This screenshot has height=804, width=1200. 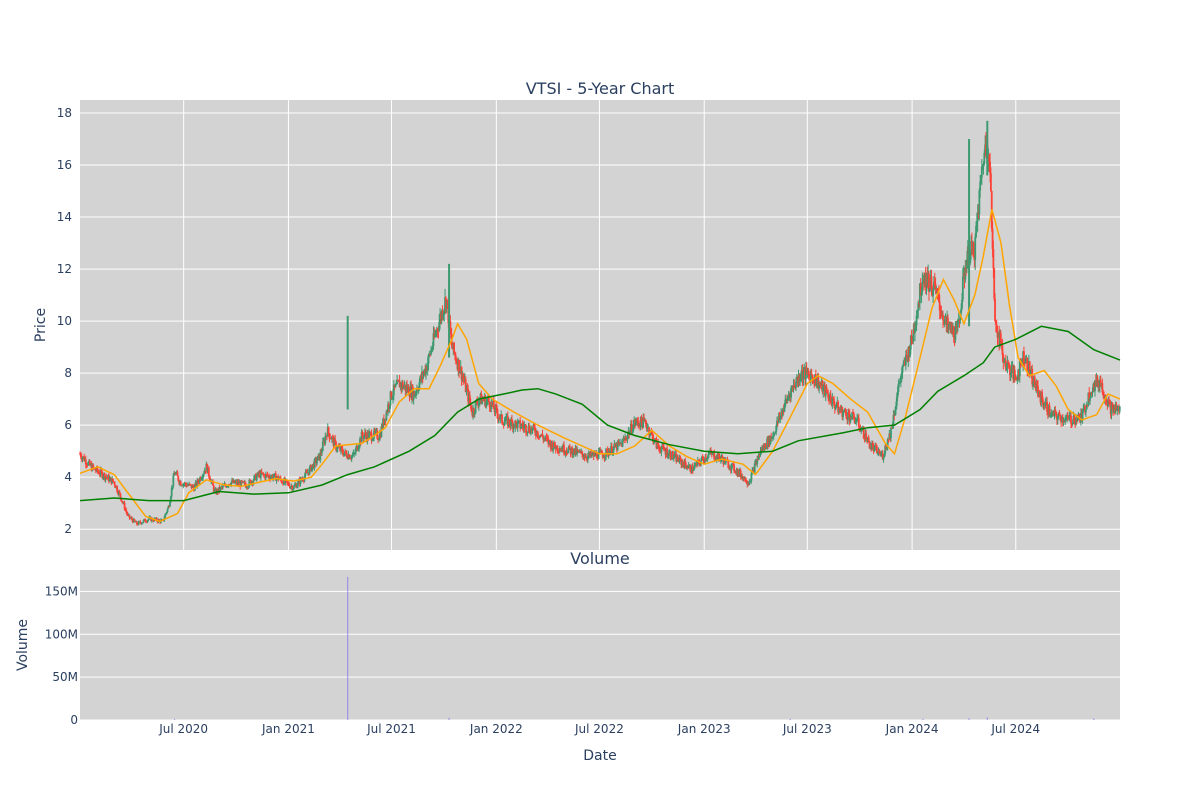 I want to click on volume-y-axis-label: Volume, so click(x=23, y=645).